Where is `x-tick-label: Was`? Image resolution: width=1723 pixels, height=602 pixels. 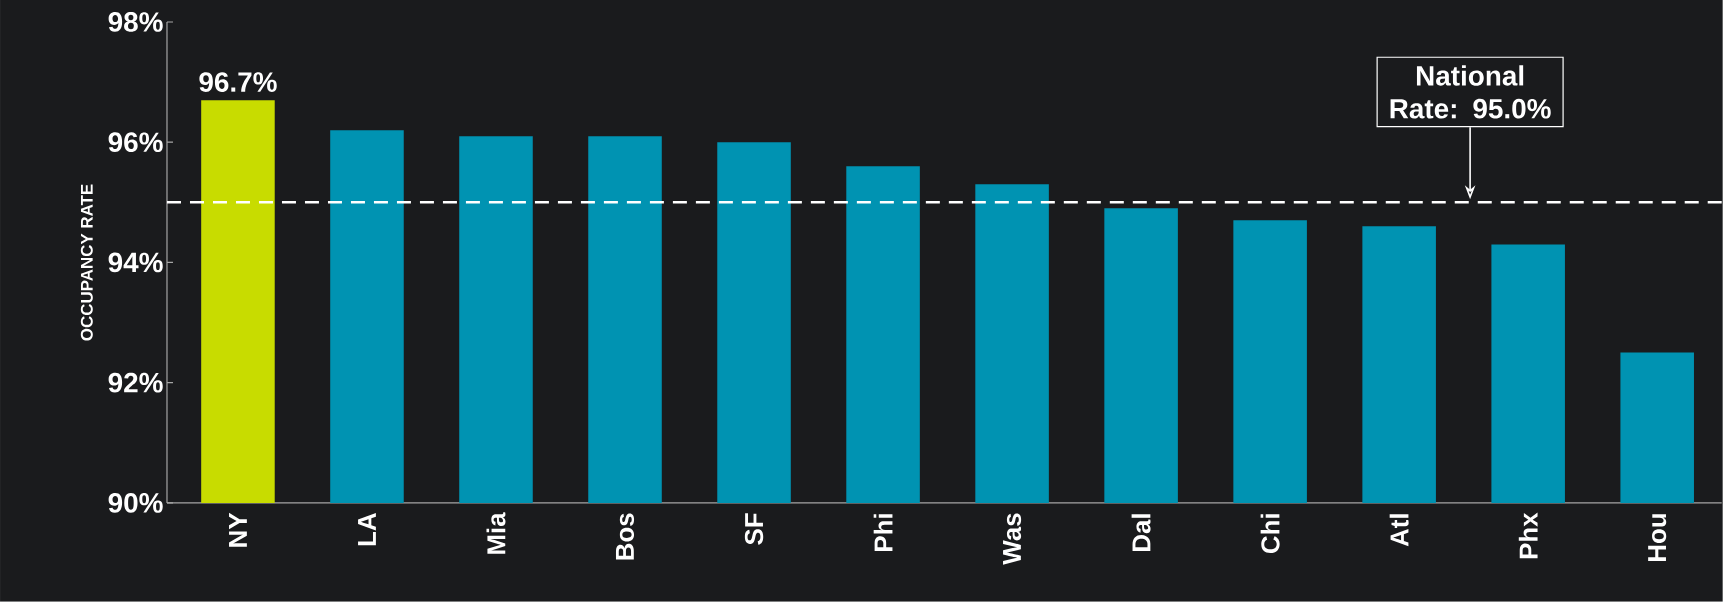
x-tick-label: Was is located at coordinates (1012, 539).